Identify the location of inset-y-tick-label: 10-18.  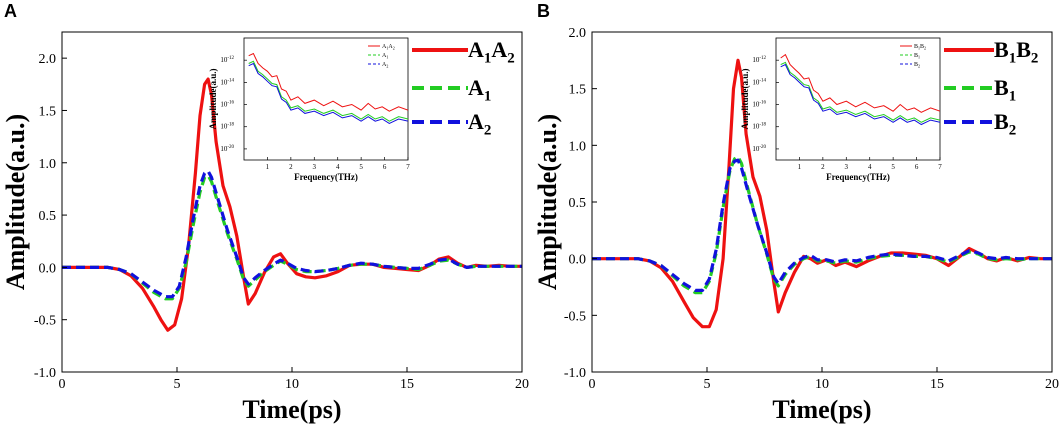
(759, 127).